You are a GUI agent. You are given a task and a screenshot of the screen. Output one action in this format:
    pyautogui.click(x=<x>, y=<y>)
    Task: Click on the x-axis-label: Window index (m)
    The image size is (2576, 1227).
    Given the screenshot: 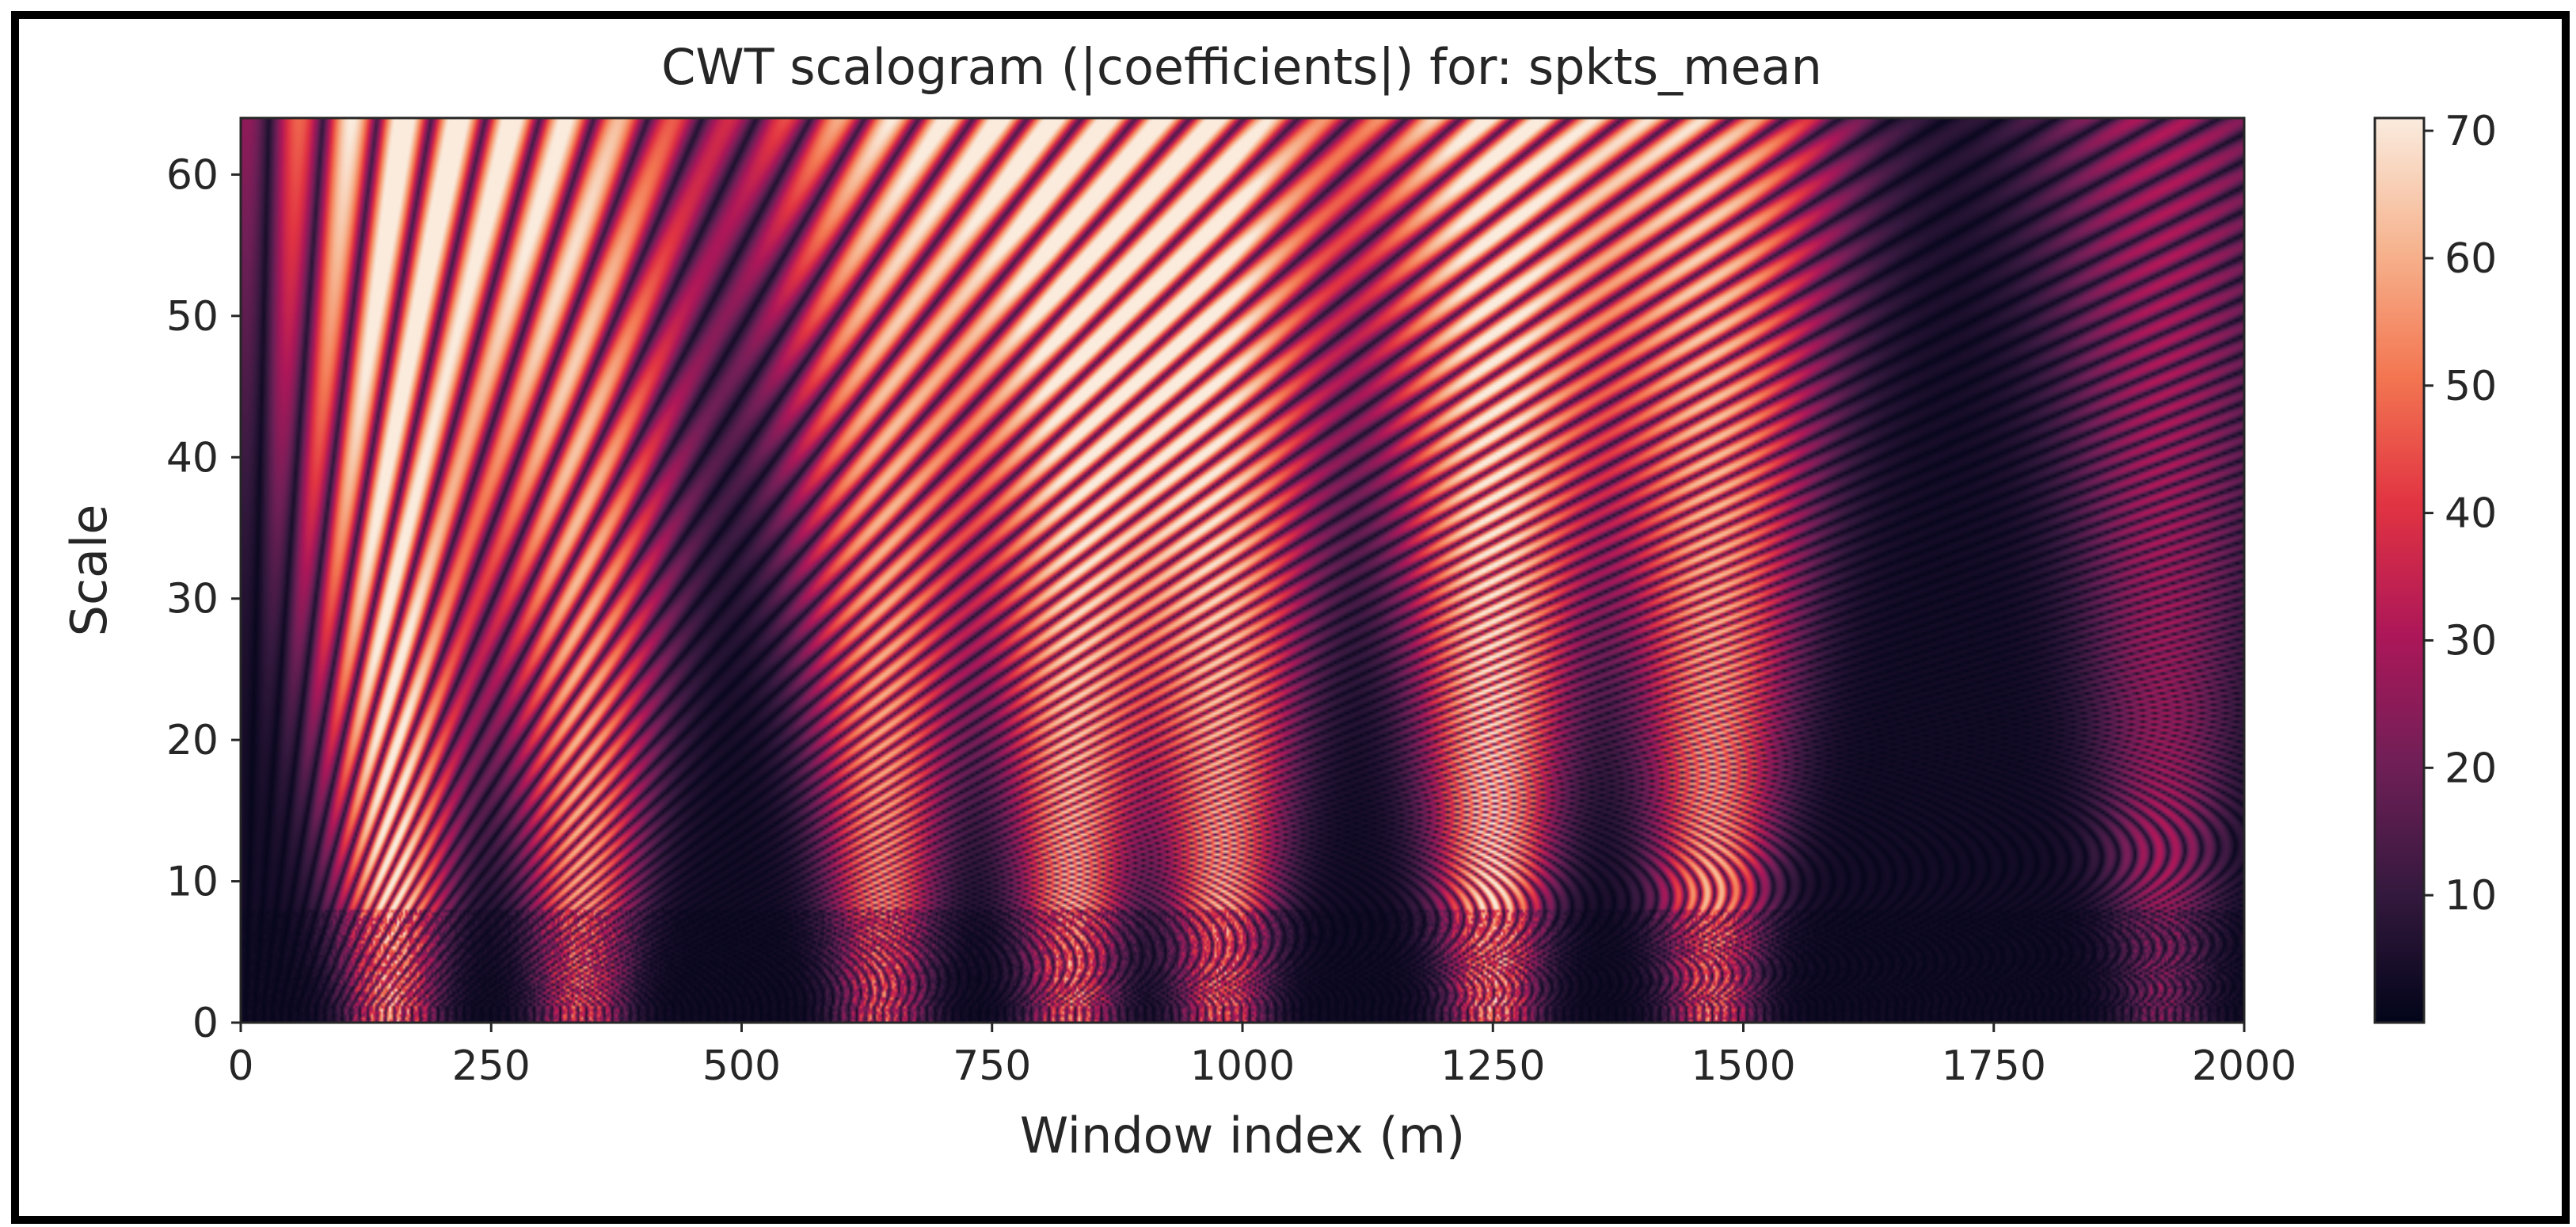 What is the action you would take?
    pyautogui.click(x=1242, y=1135)
    